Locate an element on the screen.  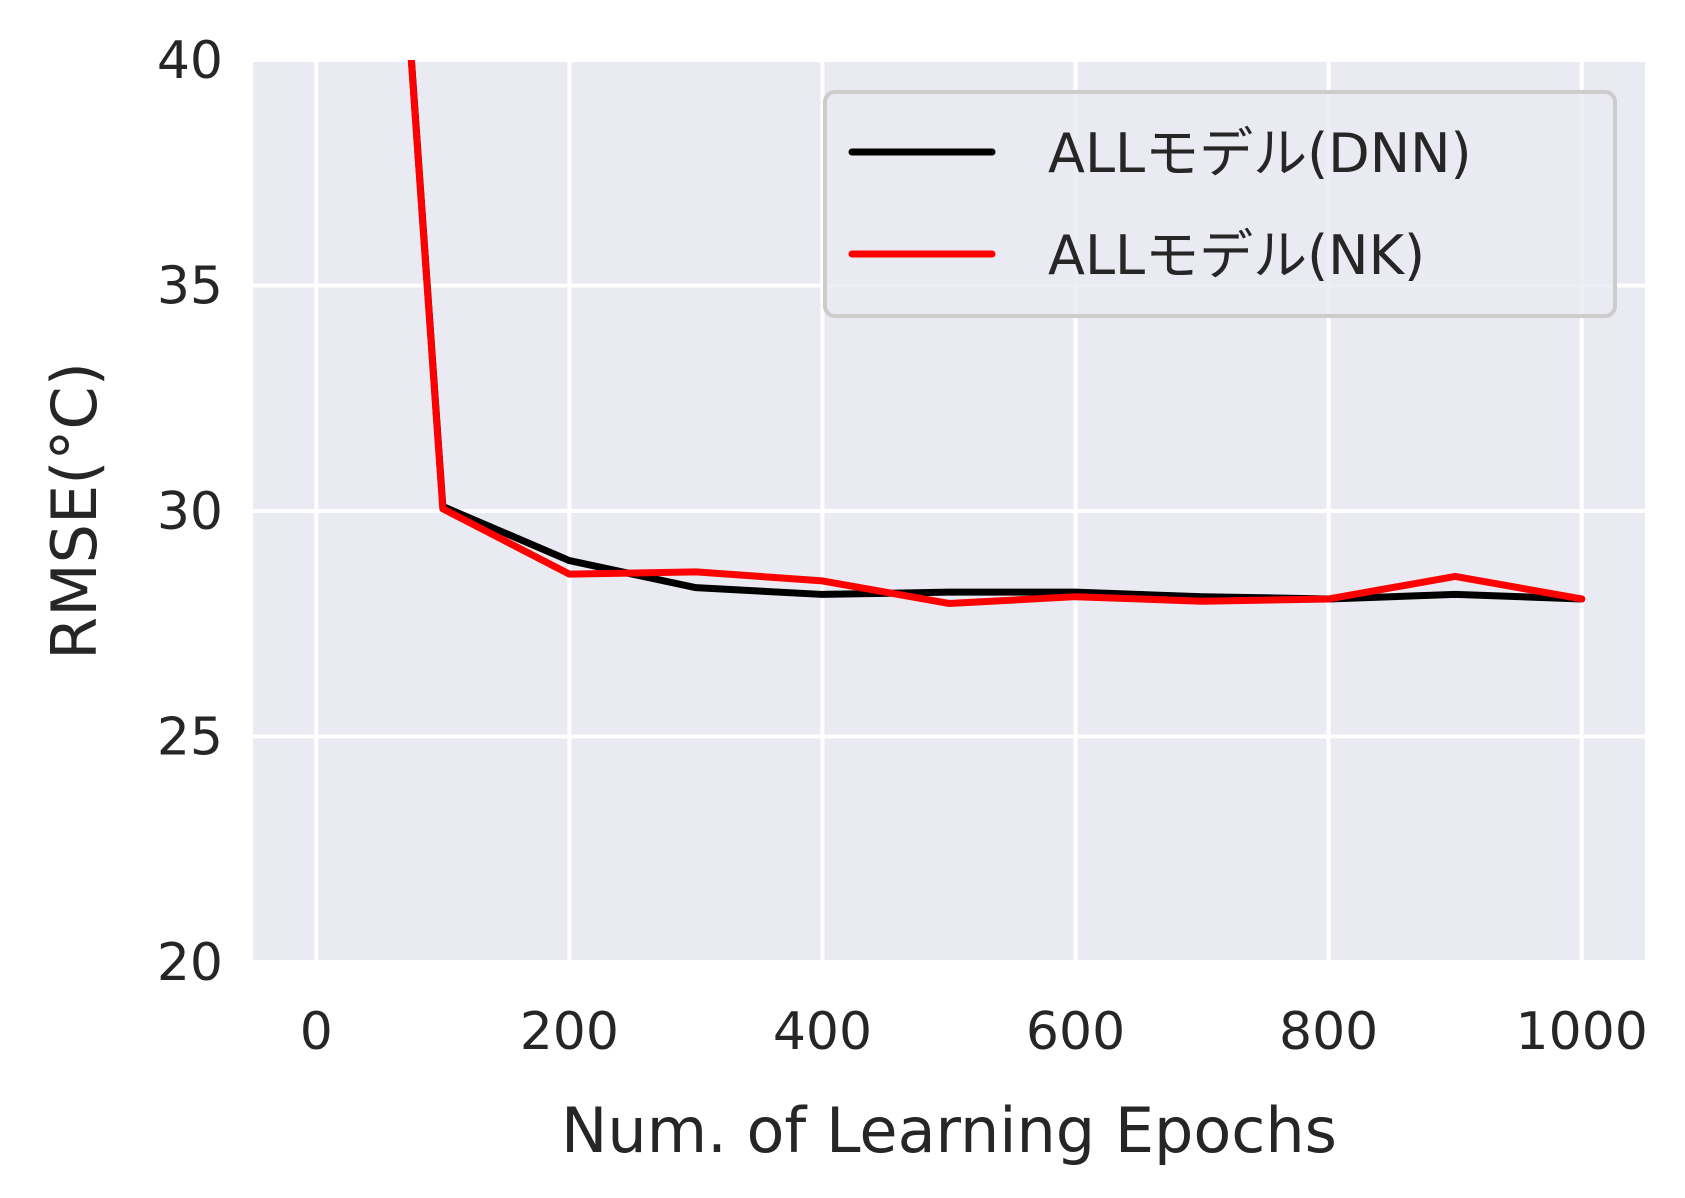
x-tick-label: 800 is located at coordinates (1328, 1032).